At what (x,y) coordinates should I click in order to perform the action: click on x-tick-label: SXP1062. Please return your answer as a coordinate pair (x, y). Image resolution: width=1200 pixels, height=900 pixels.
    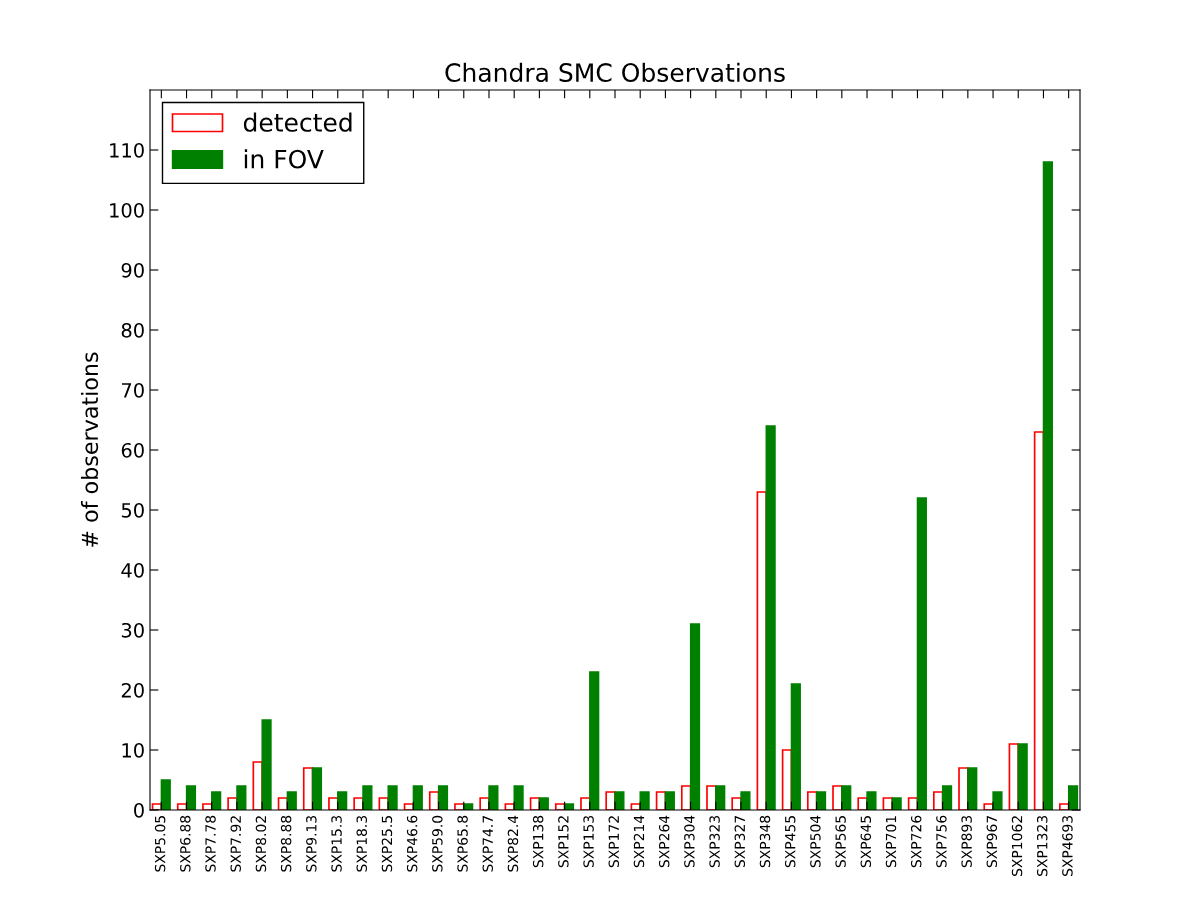
    Looking at the image, I should click on (1017, 846).